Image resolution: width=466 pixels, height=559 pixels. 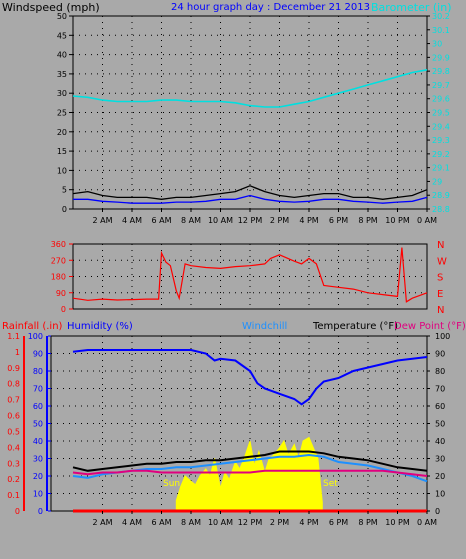 What do you see at coordinates (13, 431) in the screenshot?
I see `rainfall-tick-label: 0.5` at bounding box center [13, 431].